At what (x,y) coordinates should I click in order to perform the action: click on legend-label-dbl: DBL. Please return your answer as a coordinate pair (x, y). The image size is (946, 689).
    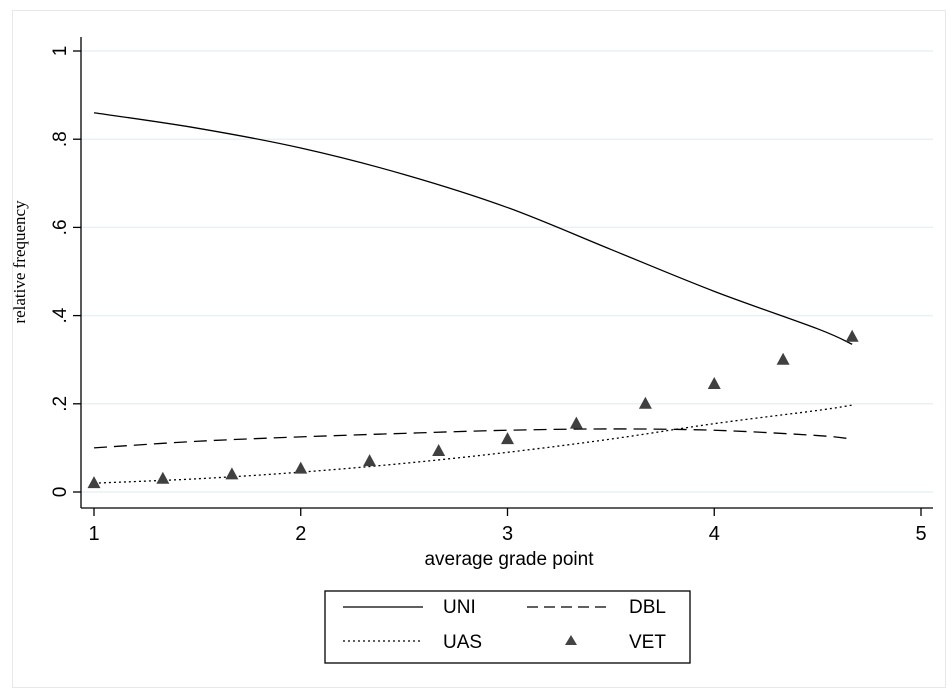
    Looking at the image, I should click on (647, 607).